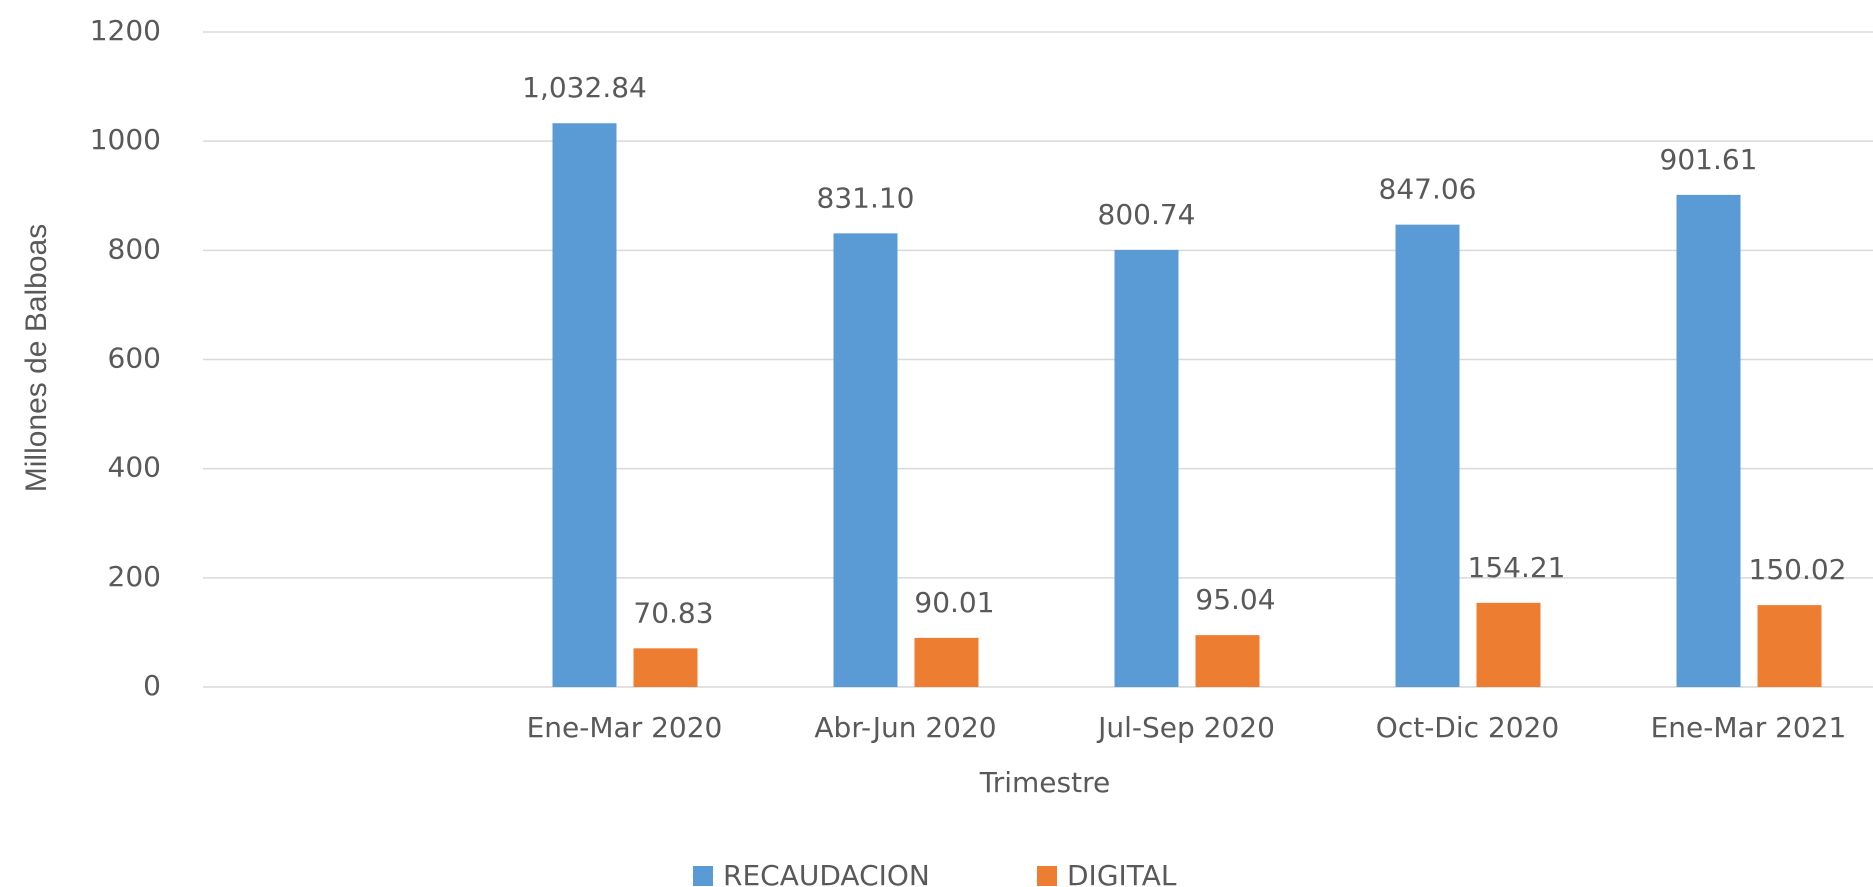 This screenshot has width=1873, height=887. Describe the element at coordinates (1709, 159) in the screenshot. I see `data-label: 901.61` at that location.